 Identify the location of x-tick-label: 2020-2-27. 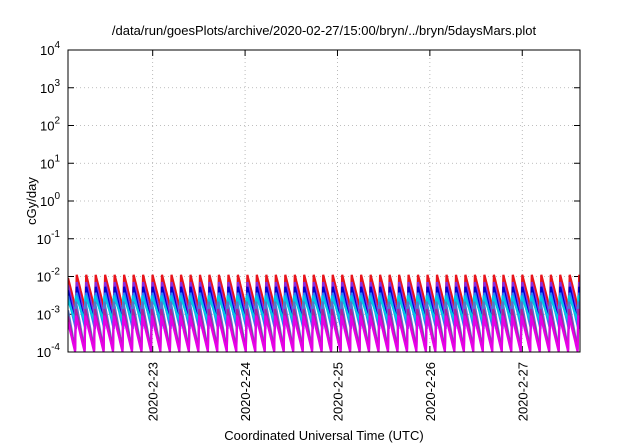
(522, 391).